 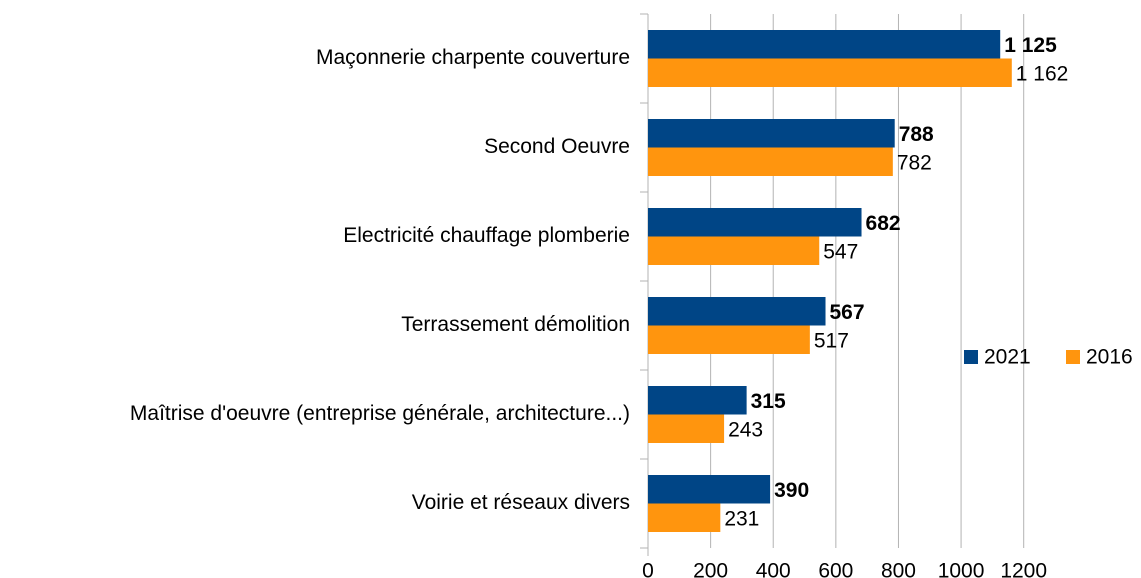 What do you see at coordinates (768, 401) in the screenshot?
I see `data-label: 315` at bounding box center [768, 401].